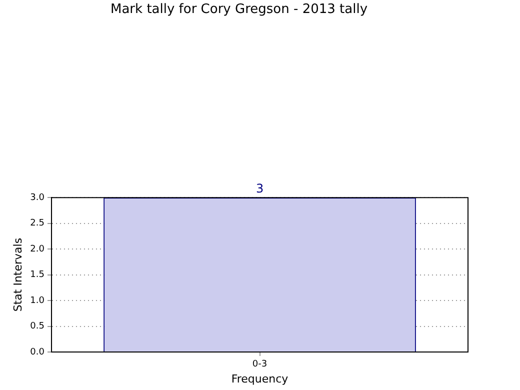 The height and width of the screenshot is (390, 520). Describe the element at coordinates (17, 275) in the screenshot. I see `y-axis-title: Stat Intervals` at that location.